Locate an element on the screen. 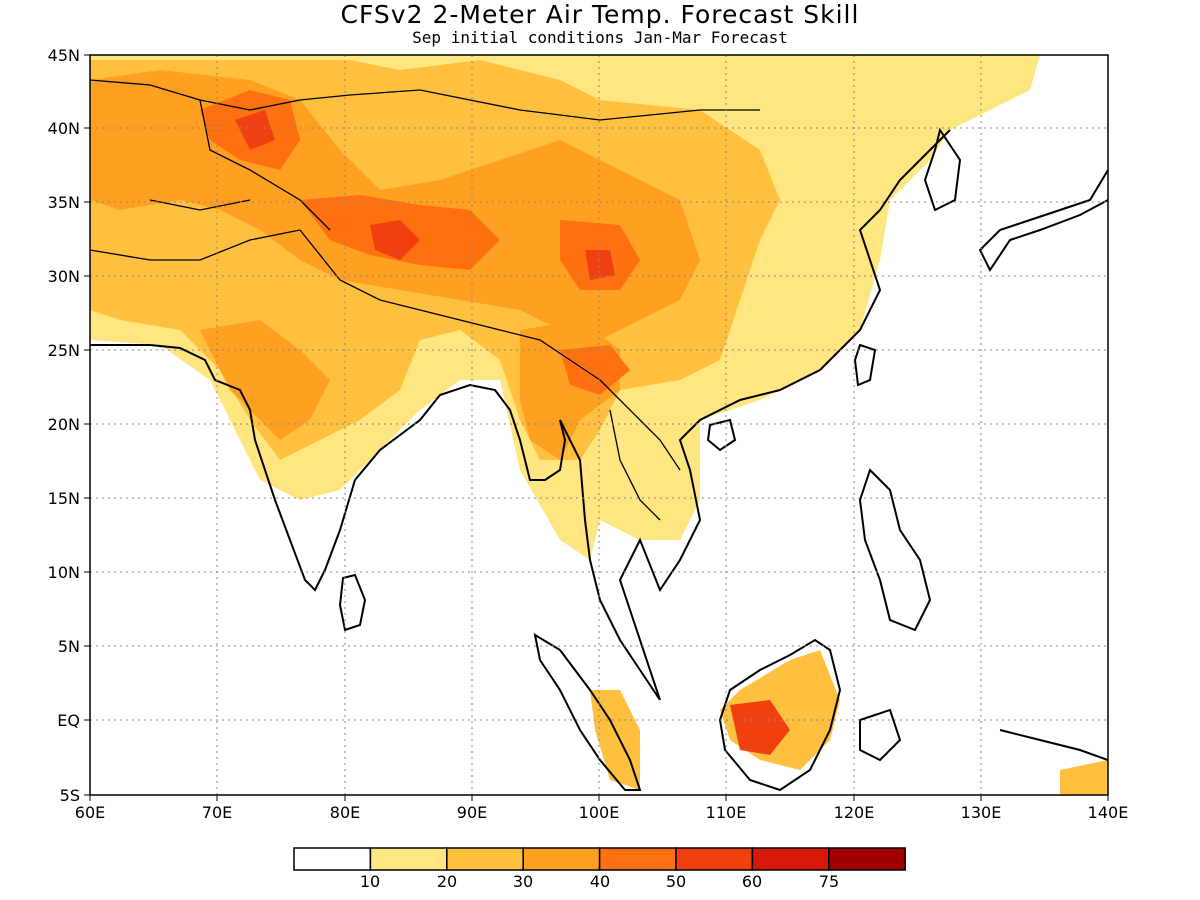  lon-tick-label: 90E is located at coordinates (472, 812).